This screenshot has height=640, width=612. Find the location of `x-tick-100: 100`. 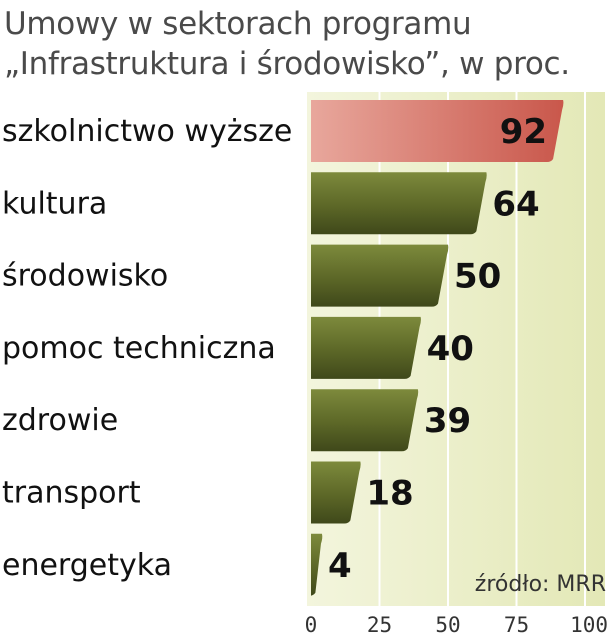

x-tick-100: 100 is located at coordinates (589, 625).